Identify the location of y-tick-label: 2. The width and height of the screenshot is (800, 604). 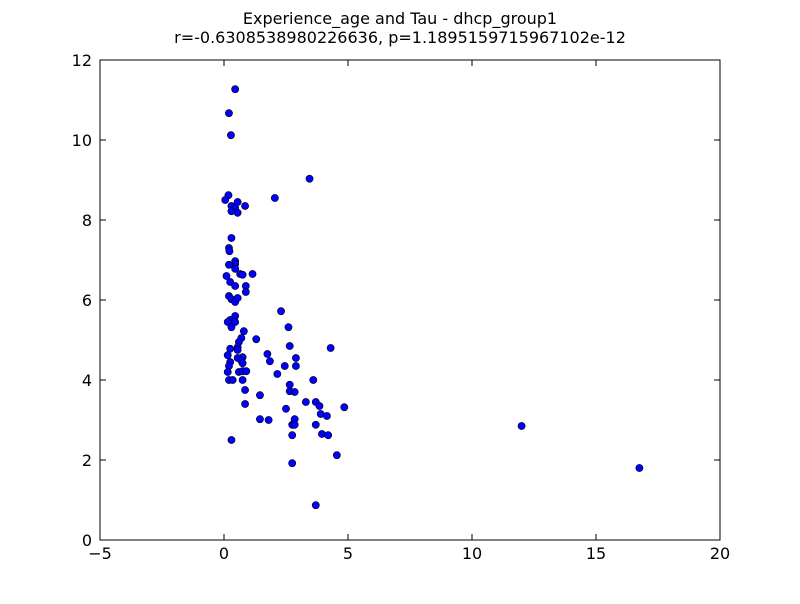
(87, 460).